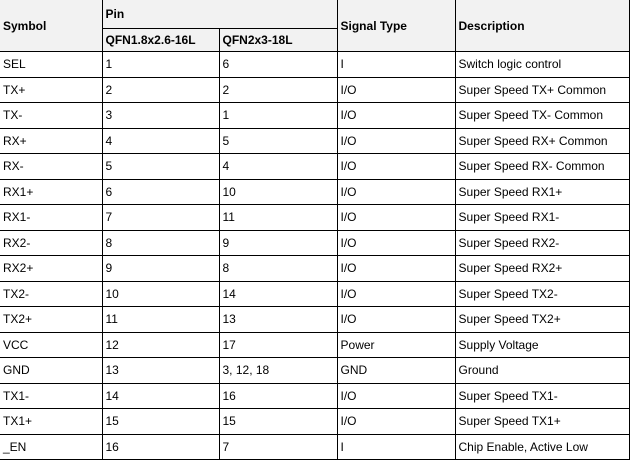 Image resolution: width=631 pixels, height=464 pixels. What do you see at coordinates (51, 115) in the screenshot?
I see `symbol-cell: TX-` at bounding box center [51, 115].